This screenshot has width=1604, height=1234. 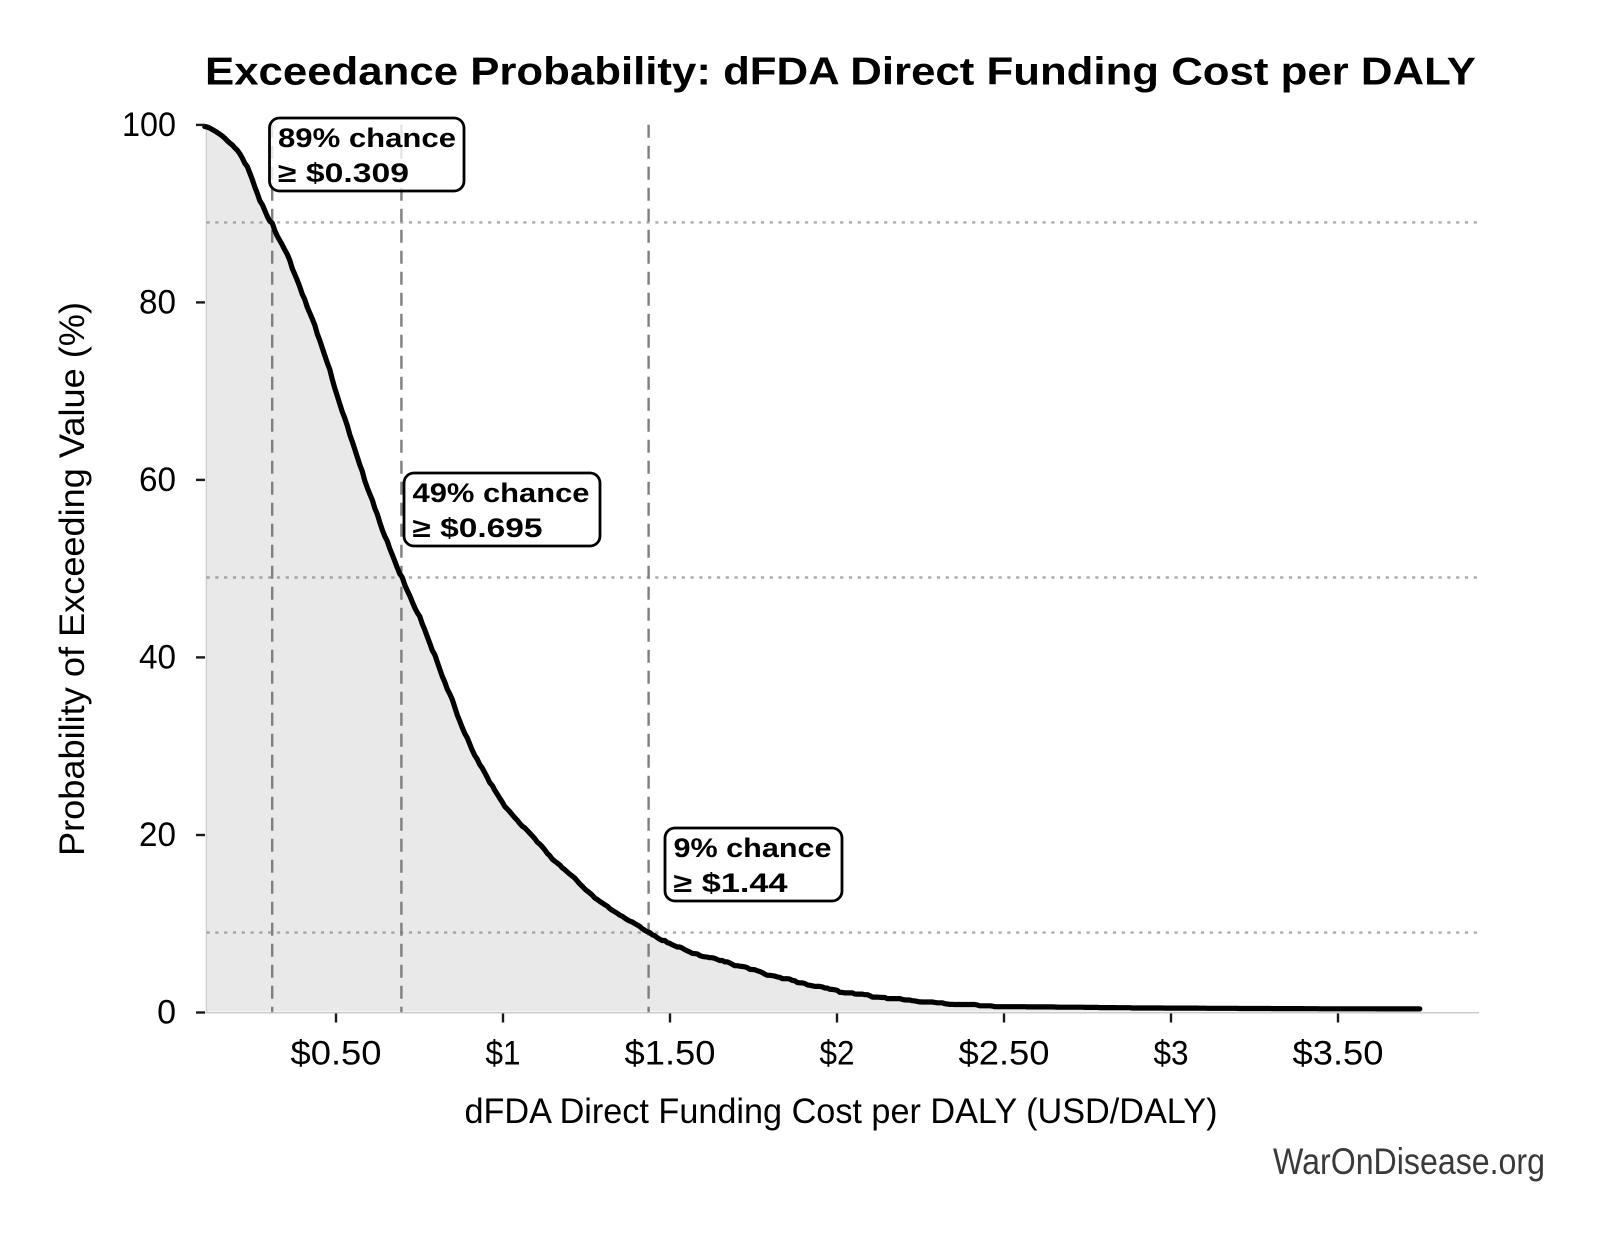 What do you see at coordinates (367, 138) in the screenshot?
I see `svg-text: 89% chance` at bounding box center [367, 138].